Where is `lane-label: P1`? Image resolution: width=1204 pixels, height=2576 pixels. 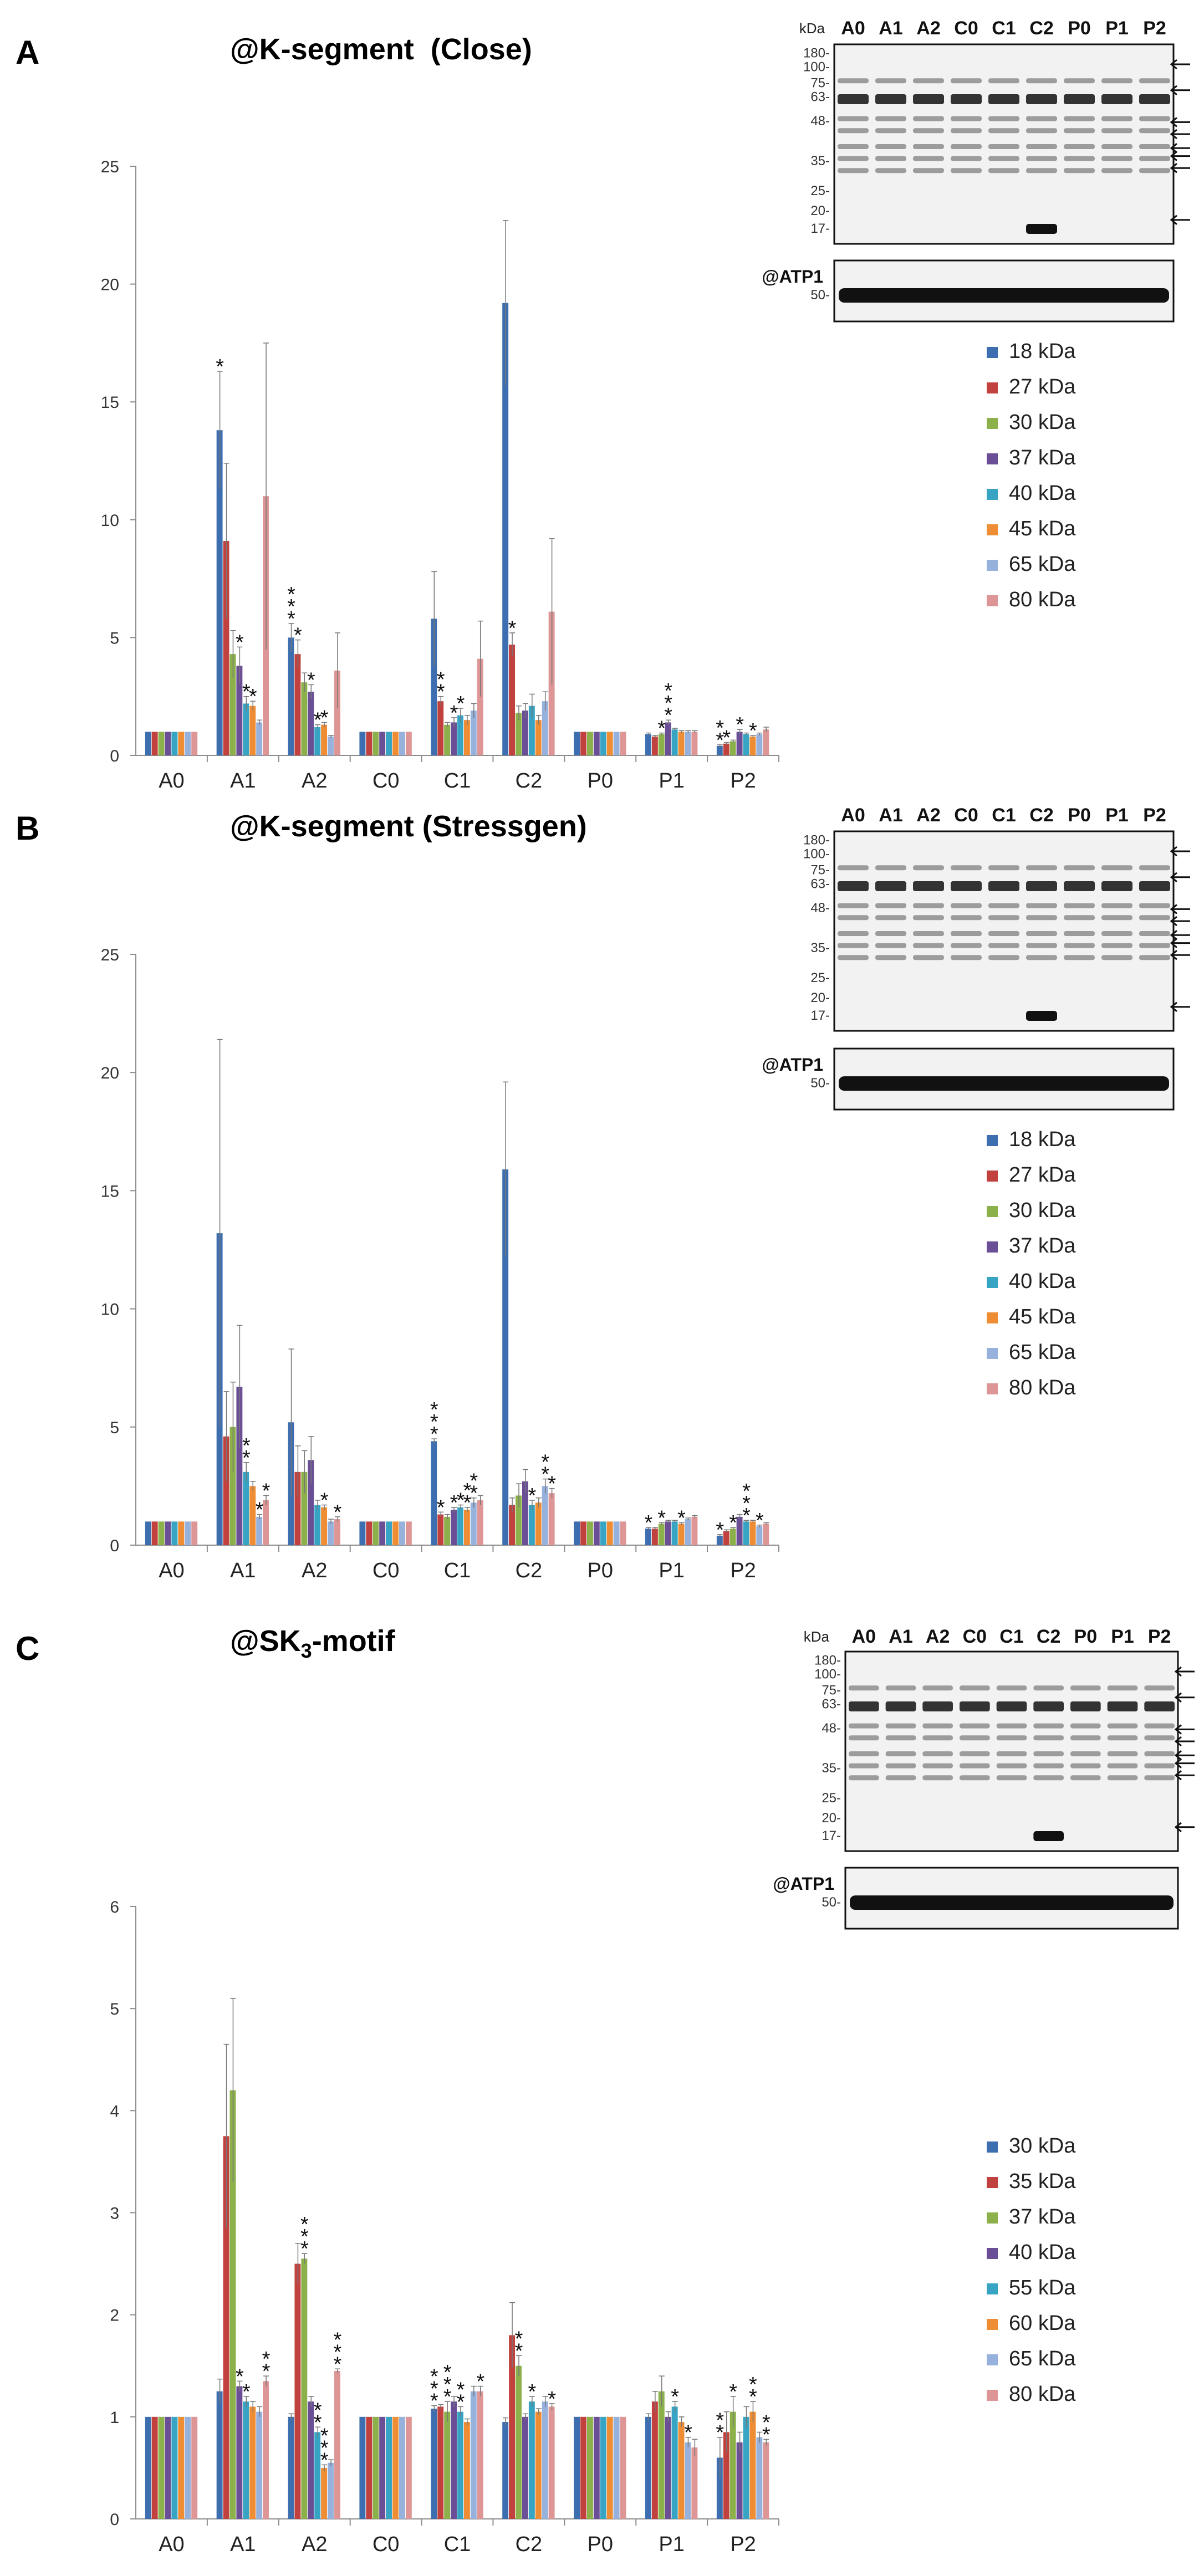 lane-label: P1 is located at coordinates (1122, 1636).